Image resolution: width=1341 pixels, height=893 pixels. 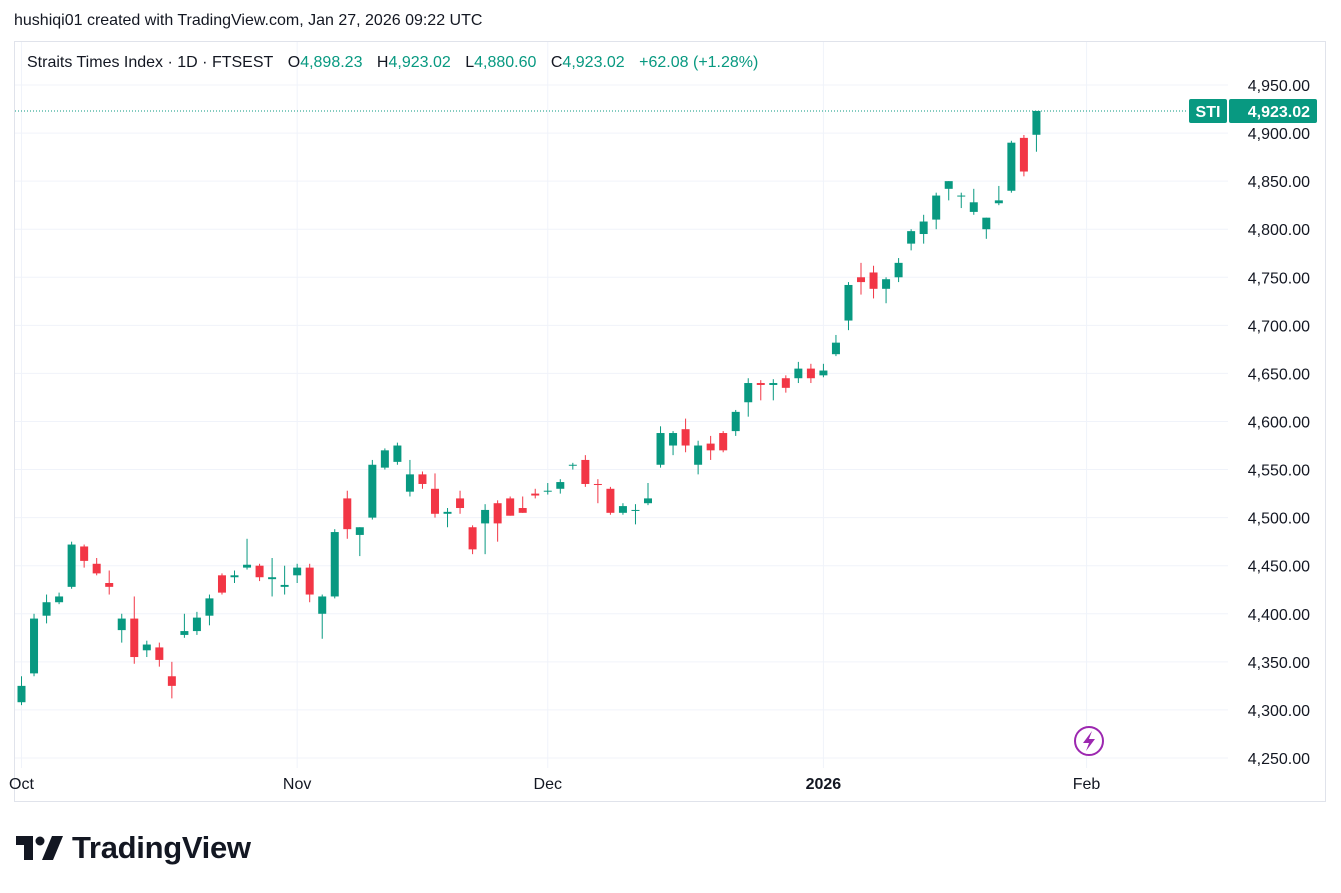 I want to click on y-tick-label: 4,350.00, so click(x=1279, y=663).